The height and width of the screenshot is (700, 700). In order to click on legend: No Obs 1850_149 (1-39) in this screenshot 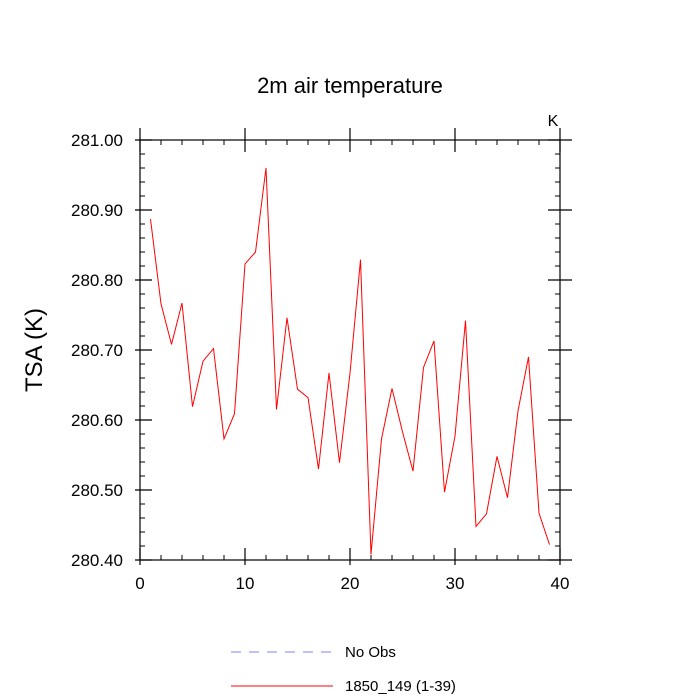, I will do `click(343, 669)`.